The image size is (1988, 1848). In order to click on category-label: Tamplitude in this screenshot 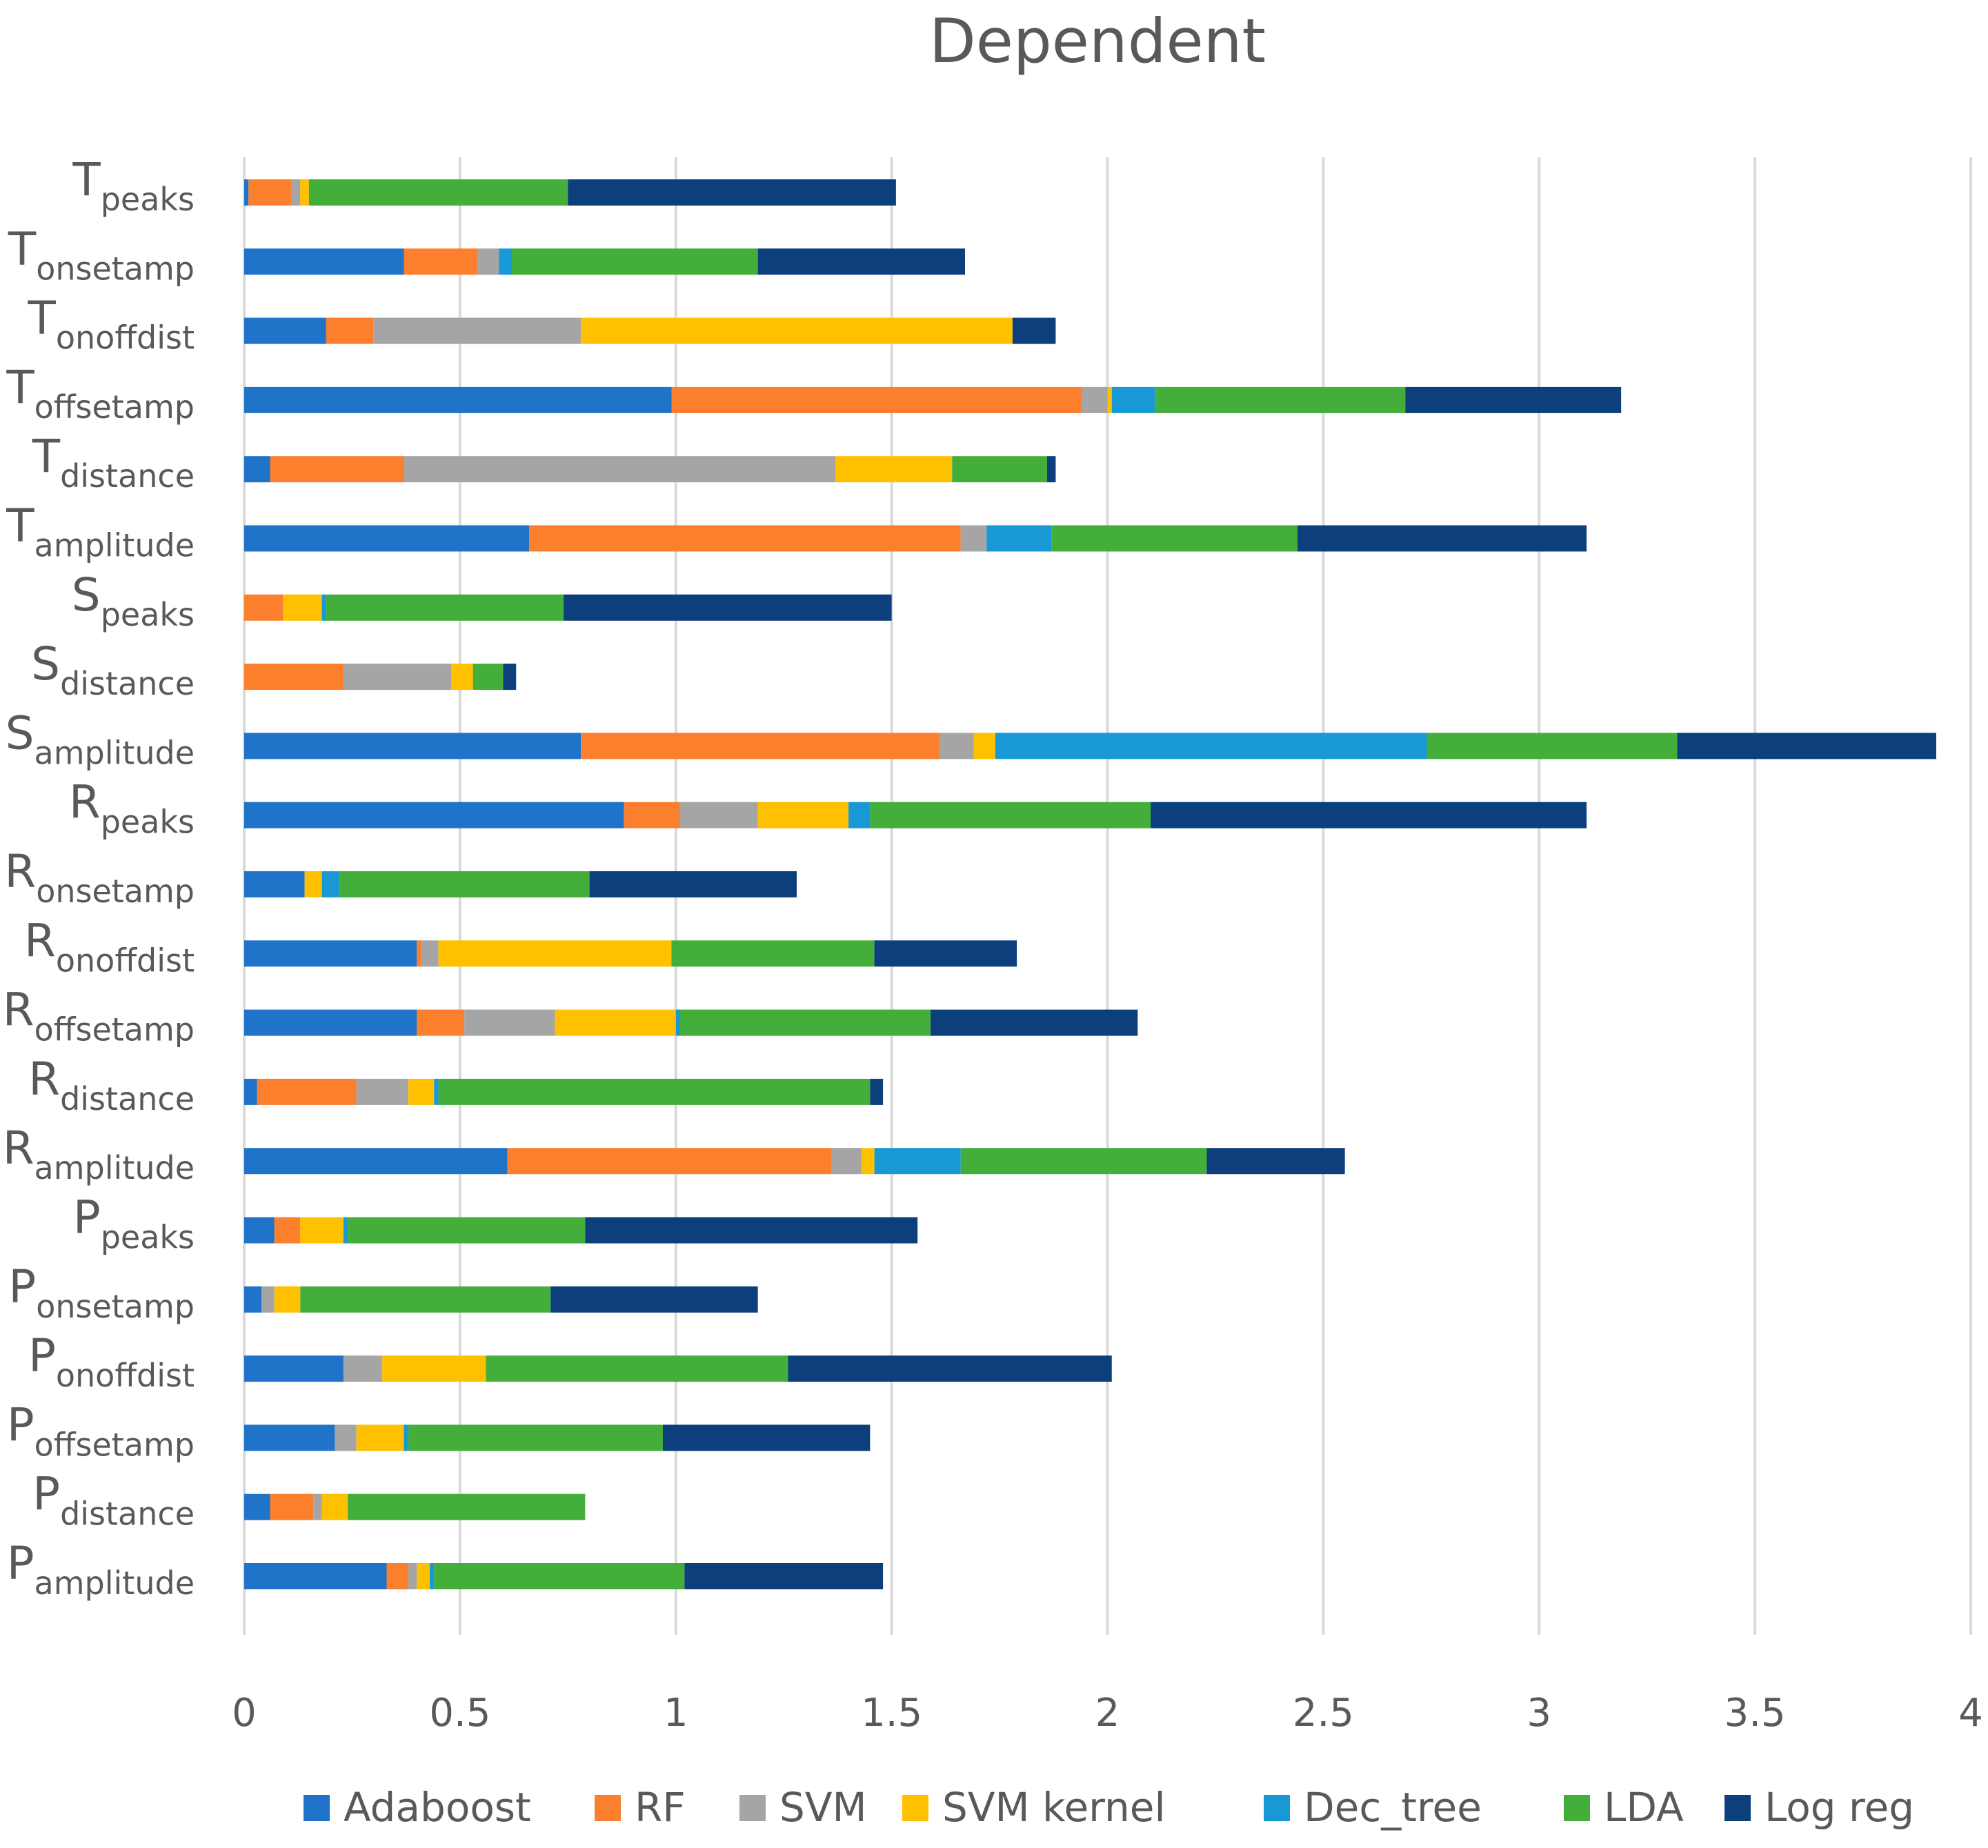, I will do `click(100, 531)`.